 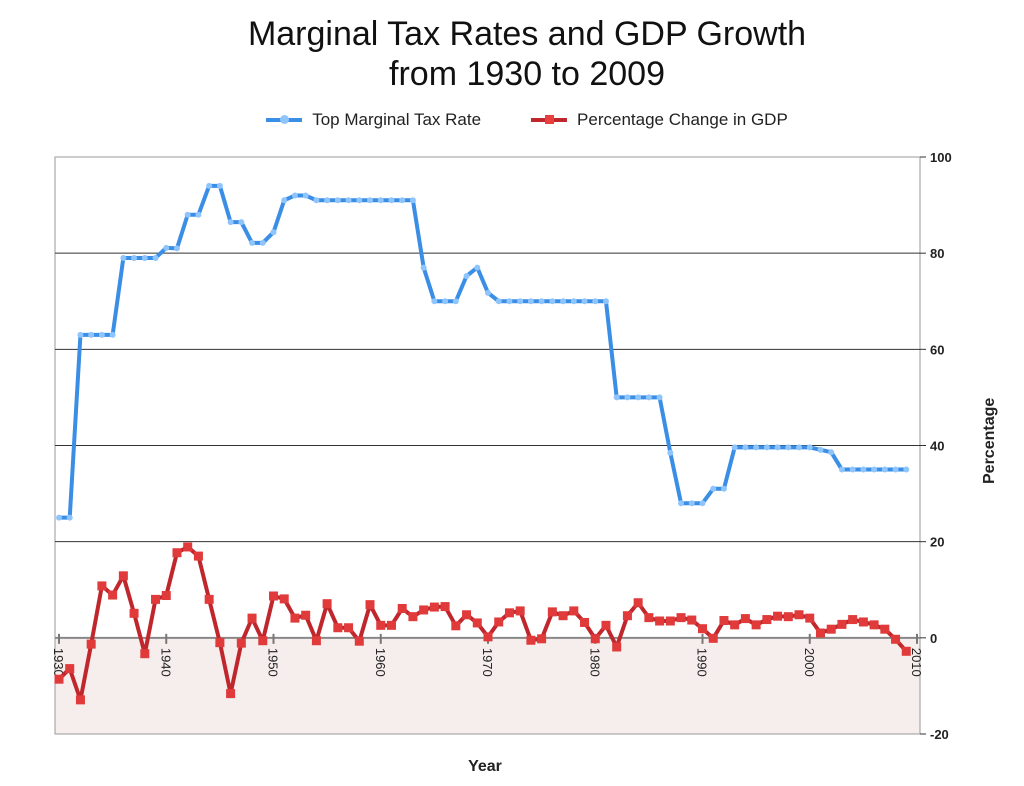 What do you see at coordinates (273, 662) in the screenshot?
I see `x-tick-label: 1950` at bounding box center [273, 662].